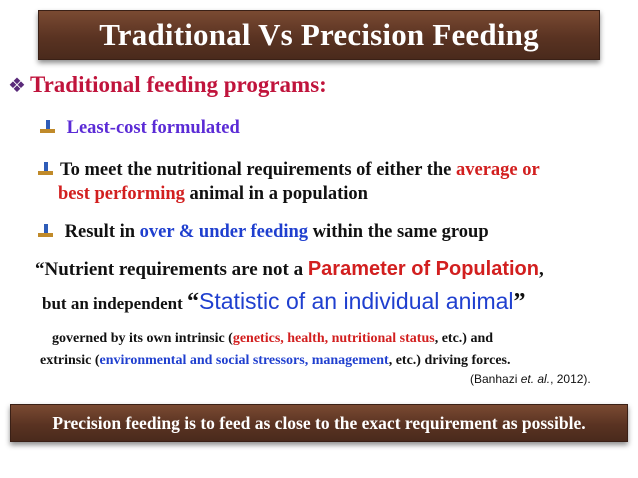  Describe the element at coordinates (153, 128) in the screenshot. I see `bullet-text: Least-cost formulated` at that location.